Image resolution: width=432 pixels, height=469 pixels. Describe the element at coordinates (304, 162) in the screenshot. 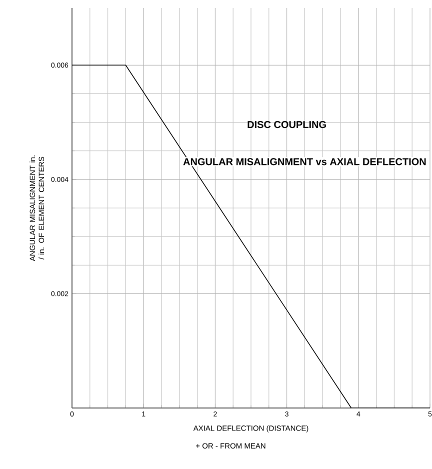

I see `text: ANGULAR MISALIGNMENT vs AXIAL DEFLECTION` at that location.